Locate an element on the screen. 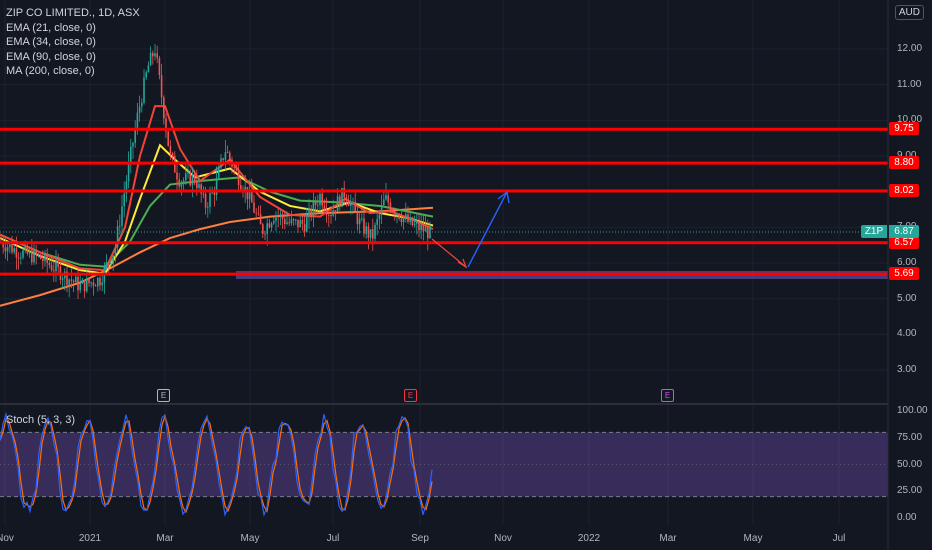 The height and width of the screenshot is (550, 932). last-price-label: 6.87 is located at coordinates (904, 231).